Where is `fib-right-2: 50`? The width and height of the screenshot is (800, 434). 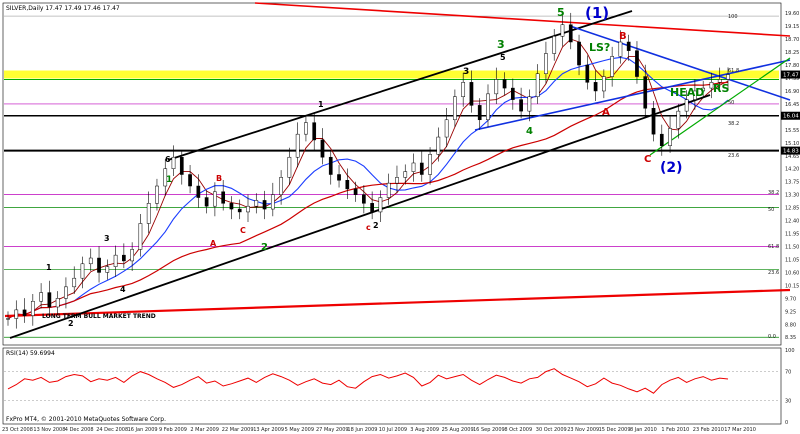
fib-right-2: 50 is located at coordinates (731, 103).